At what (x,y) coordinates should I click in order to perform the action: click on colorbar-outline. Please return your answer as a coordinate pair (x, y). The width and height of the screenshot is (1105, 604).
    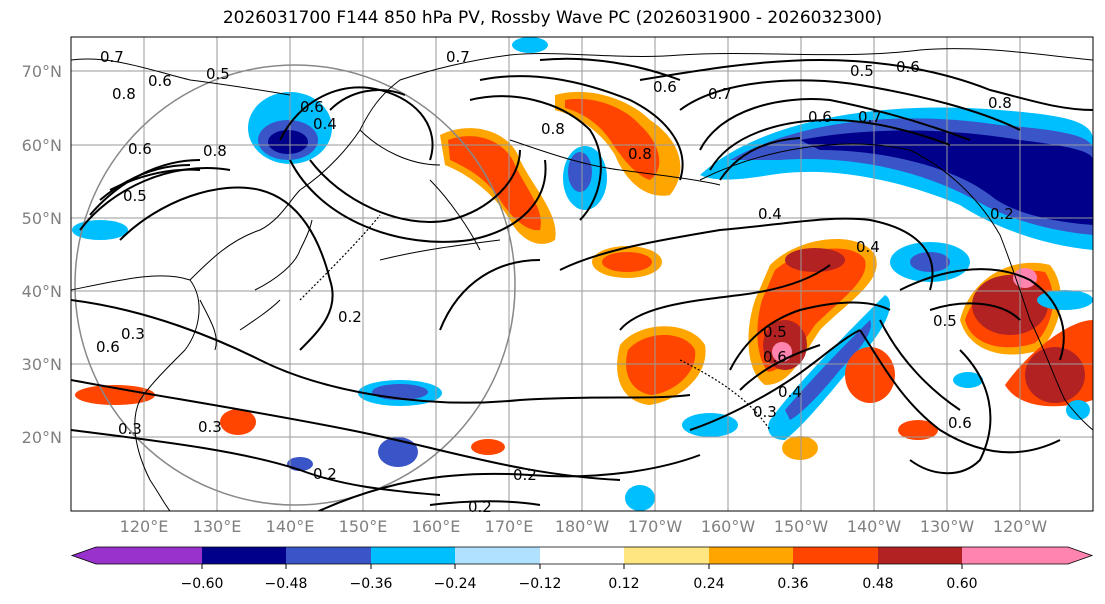
    Looking at the image, I should click on (582, 555).